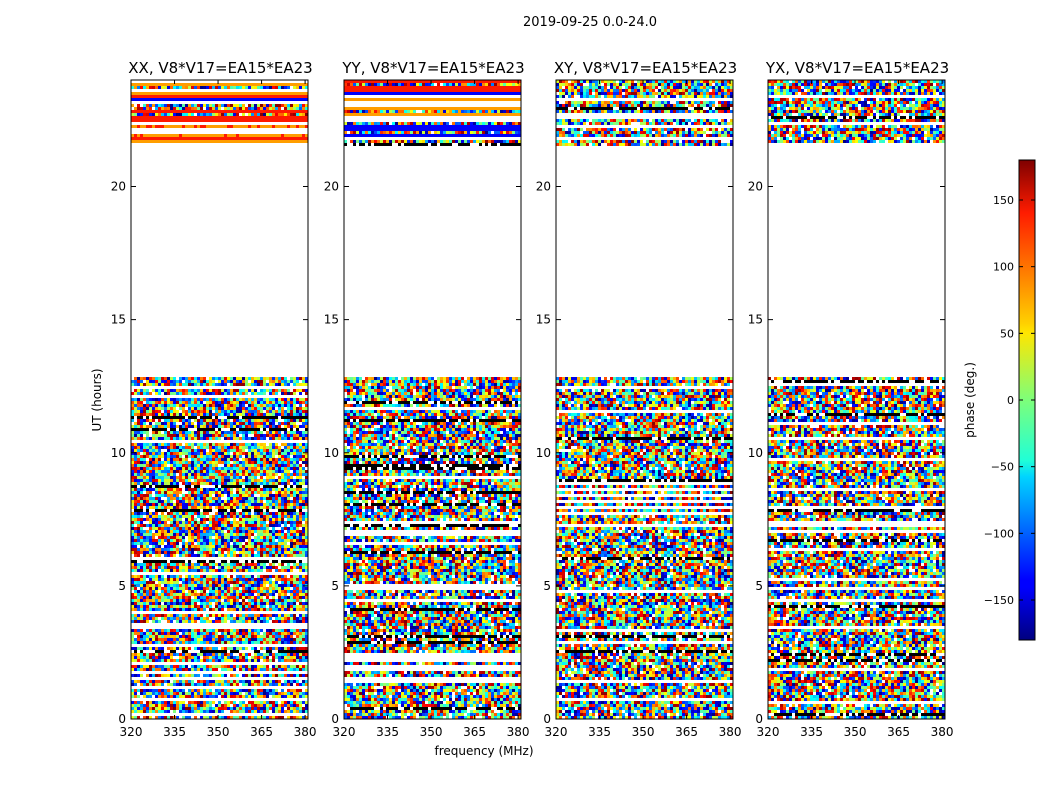  What do you see at coordinates (590, 22) in the screenshot?
I see `figure-suptitle: 2019-09-25 0.0-24.0` at bounding box center [590, 22].